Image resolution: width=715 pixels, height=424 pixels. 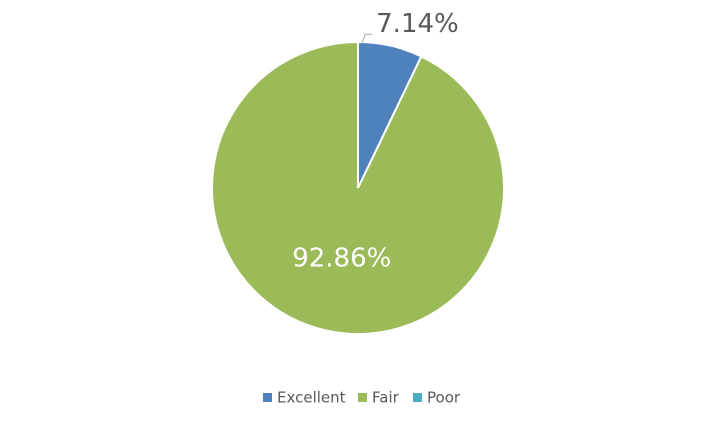 I want to click on data-label: 7.14%, so click(x=417, y=24).